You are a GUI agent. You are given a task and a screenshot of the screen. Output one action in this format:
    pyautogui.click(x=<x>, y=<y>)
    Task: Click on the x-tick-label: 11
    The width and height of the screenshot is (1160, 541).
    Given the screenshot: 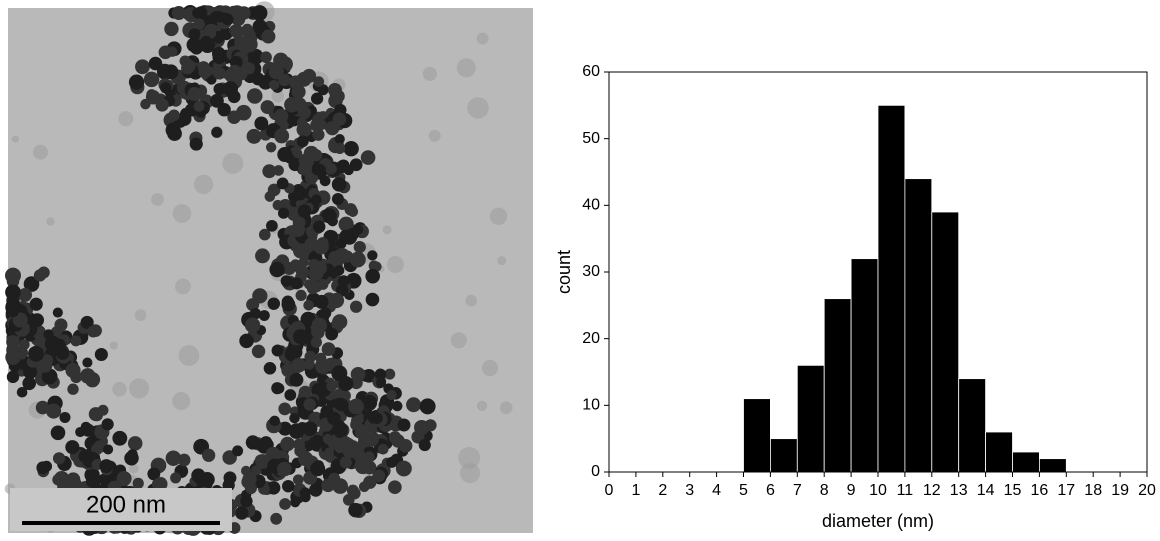 What is the action you would take?
    pyautogui.click(x=905, y=490)
    